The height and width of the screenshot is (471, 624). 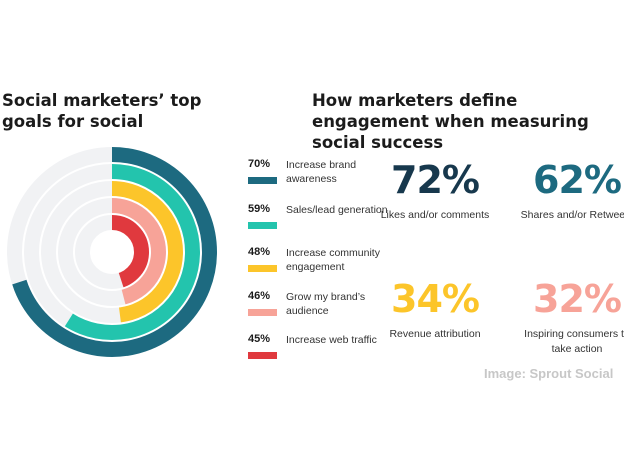 I want to click on stat-card: 32% Inspiring consumers to take action, so click(x=560, y=317).